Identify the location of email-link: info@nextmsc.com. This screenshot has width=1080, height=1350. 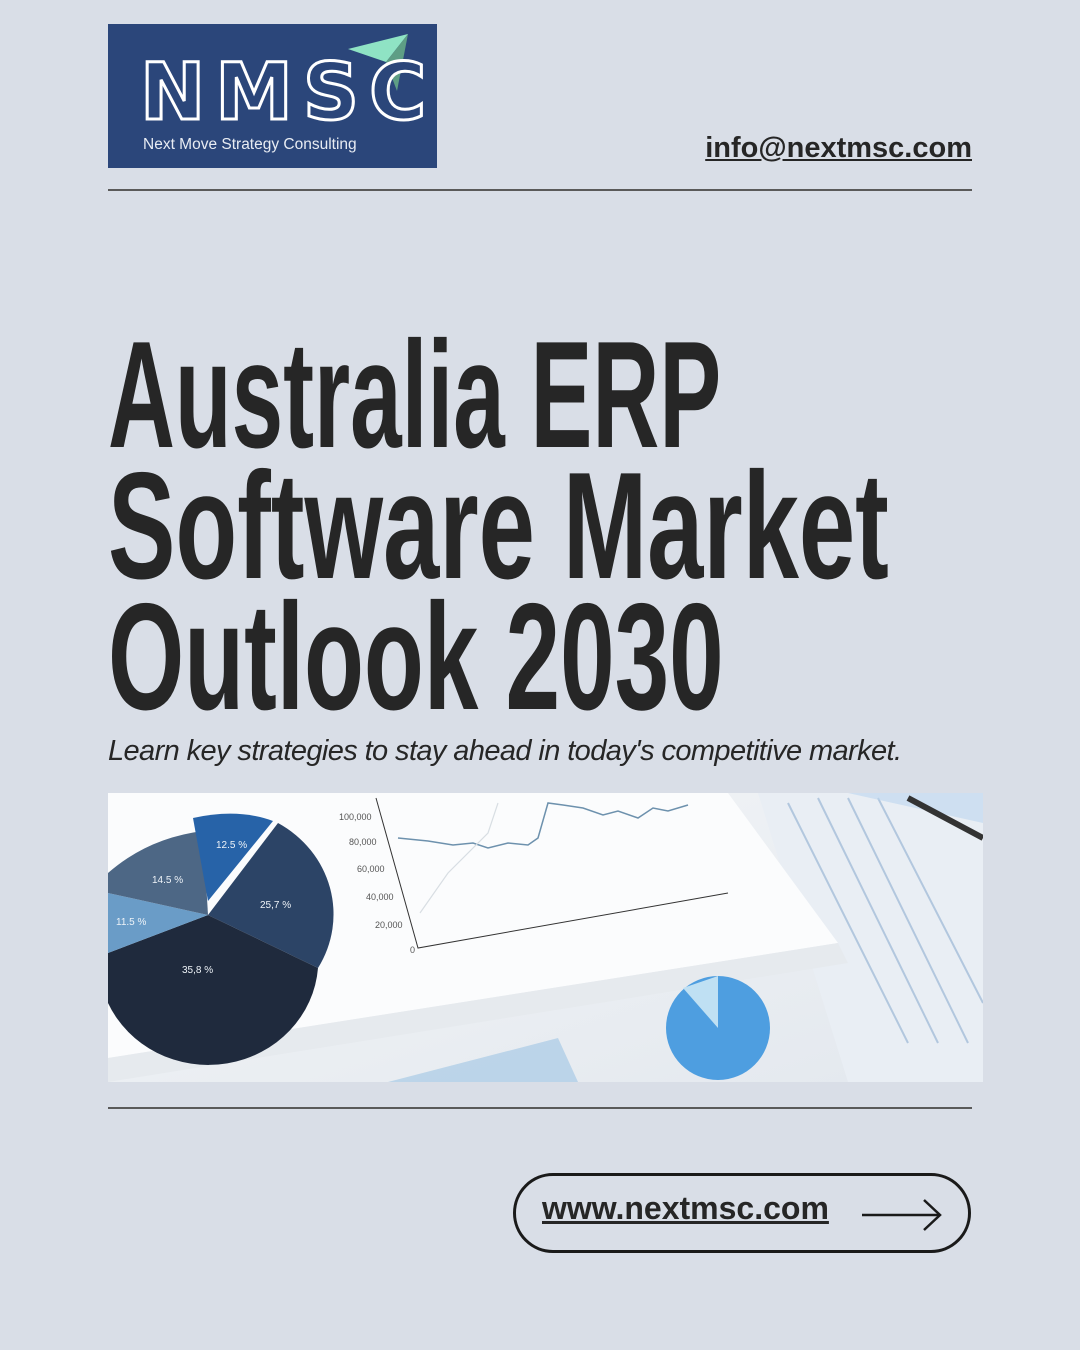
(838, 148).